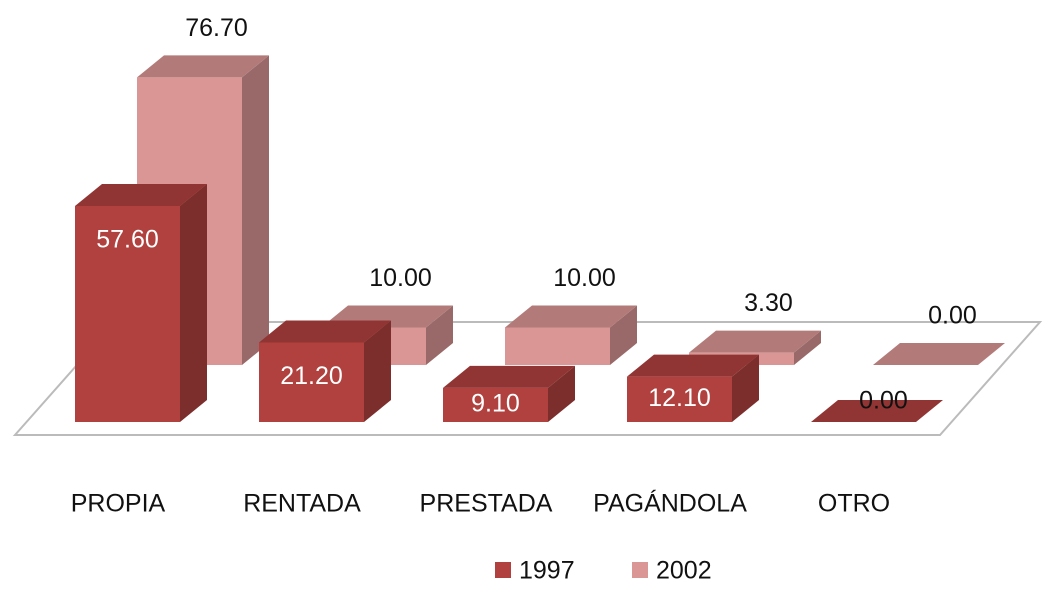  What do you see at coordinates (216, 28) in the screenshot?
I see `data-label: 76.70` at bounding box center [216, 28].